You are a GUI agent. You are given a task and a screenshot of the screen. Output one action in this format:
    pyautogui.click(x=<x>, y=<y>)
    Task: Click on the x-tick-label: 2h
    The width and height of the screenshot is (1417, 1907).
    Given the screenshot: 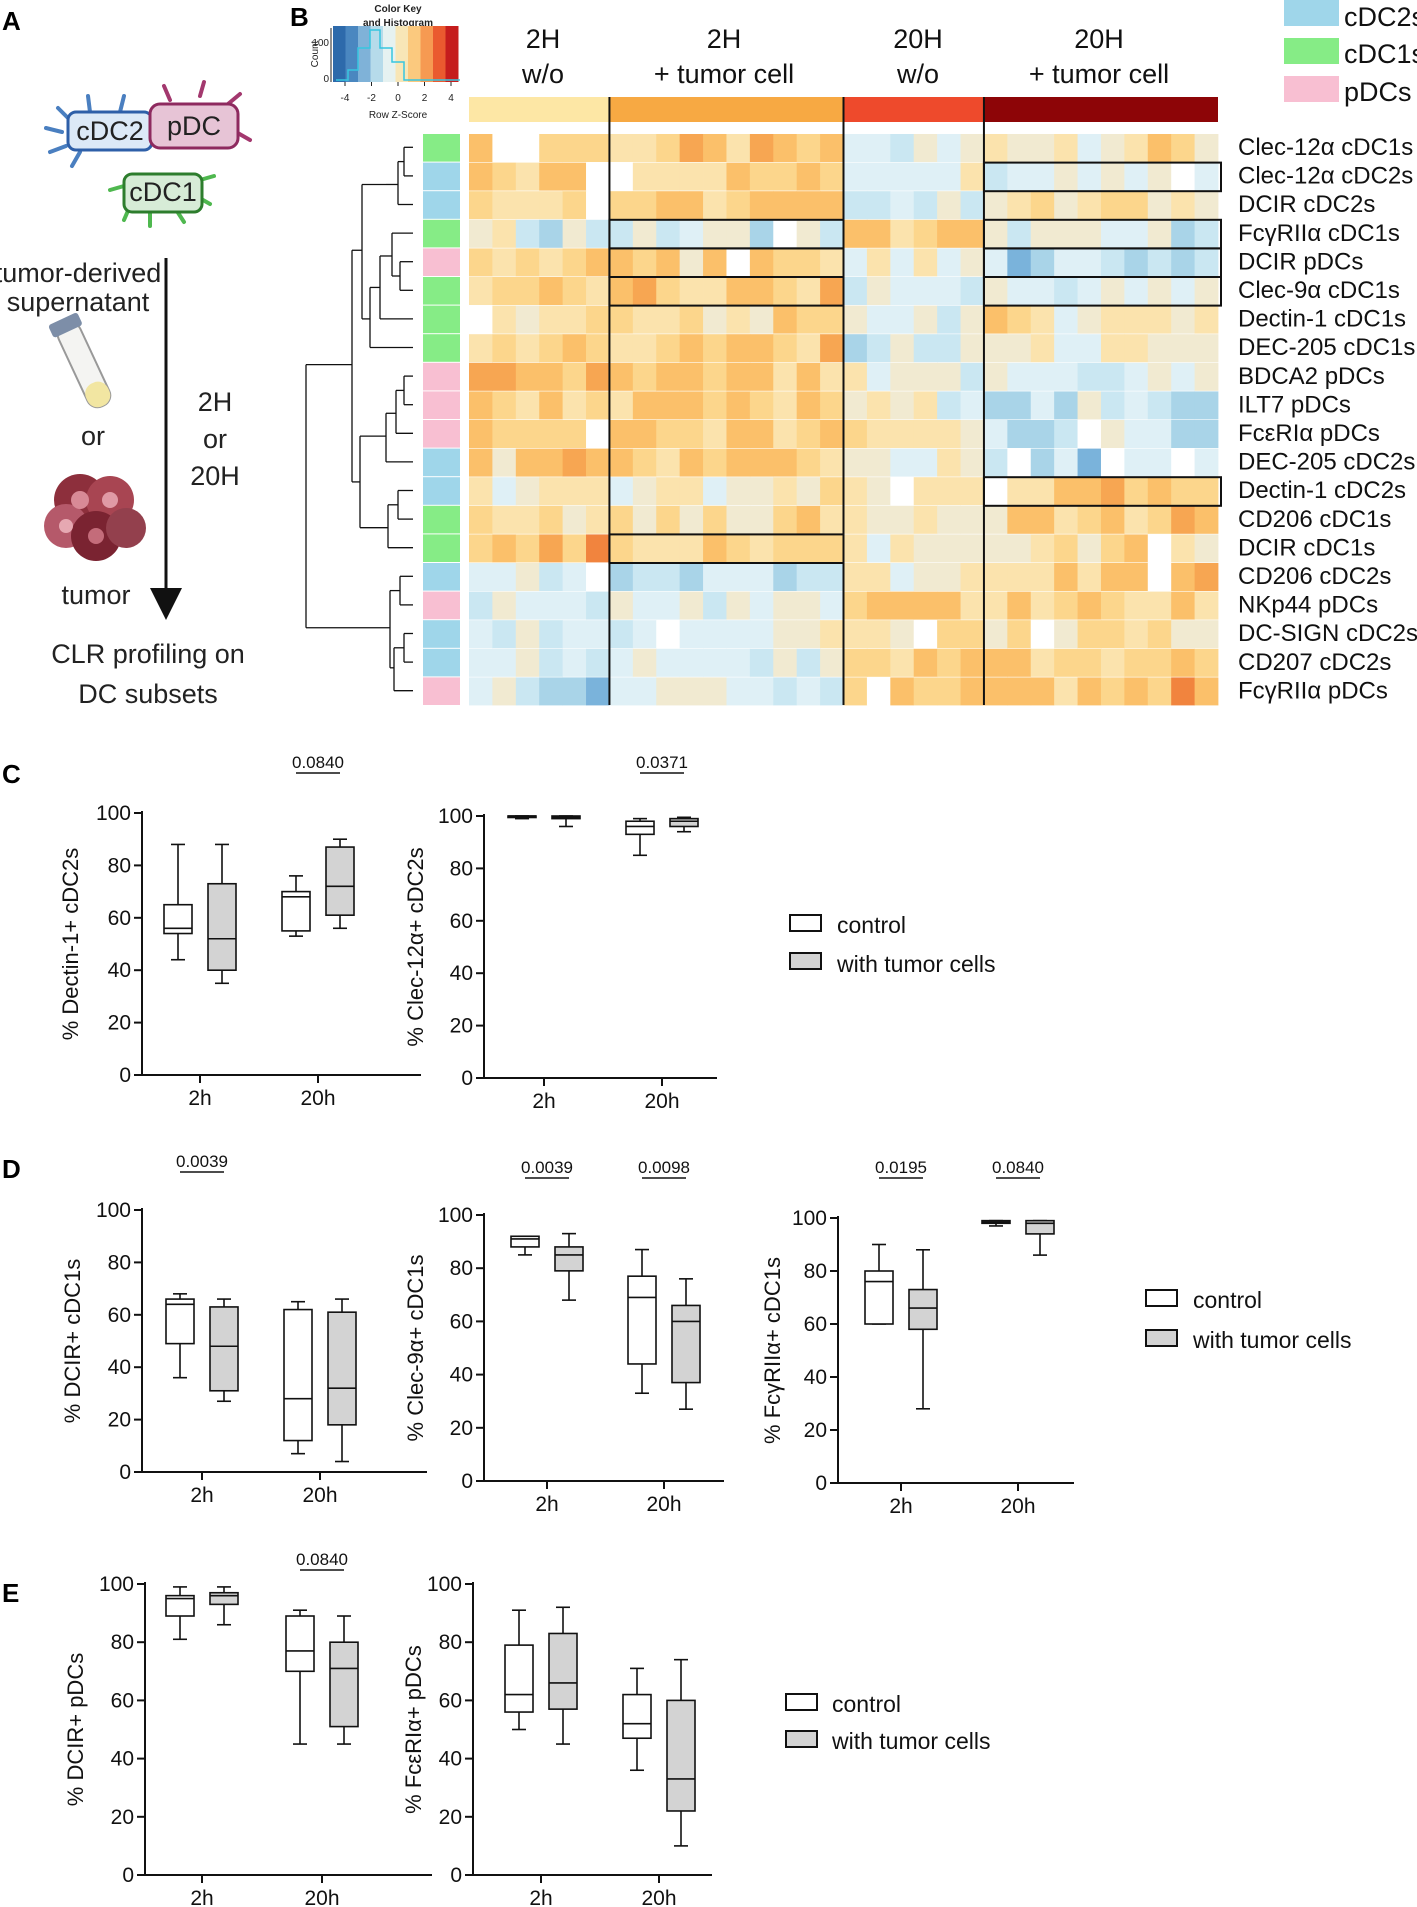 What is the action you would take?
    pyautogui.click(x=540, y=1897)
    